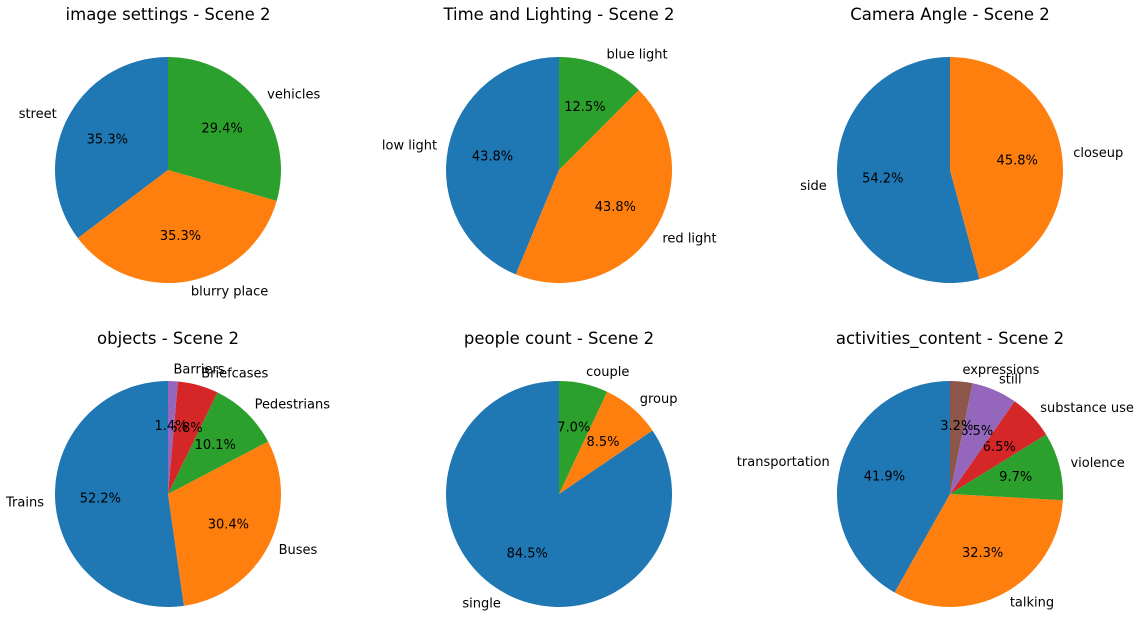  What do you see at coordinates (180, 236) in the screenshot?
I see `slice-percent-blurry-place: 35.3%` at bounding box center [180, 236].